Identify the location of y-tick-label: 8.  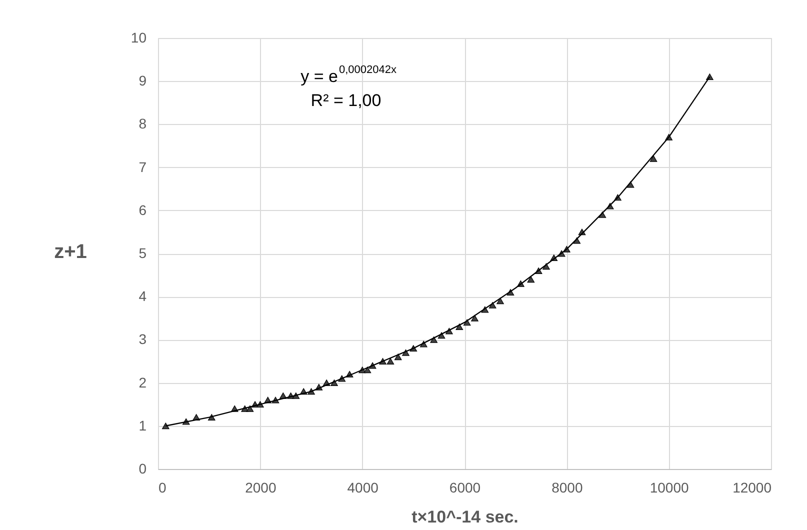
(142, 124).